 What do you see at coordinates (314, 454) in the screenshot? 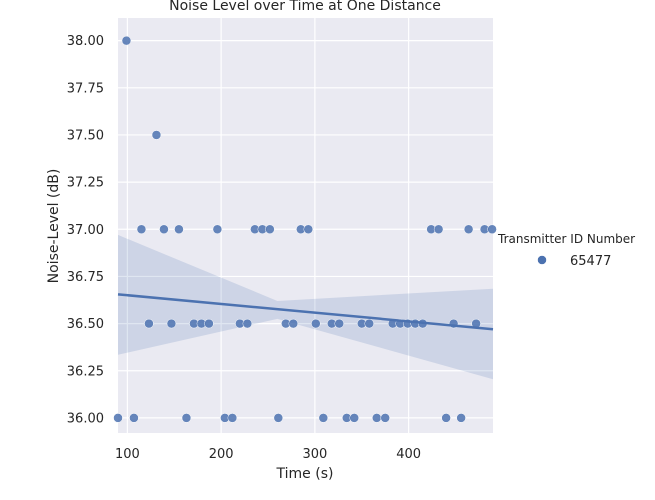
I see `x-tick-label: 300` at bounding box center [314, 454].